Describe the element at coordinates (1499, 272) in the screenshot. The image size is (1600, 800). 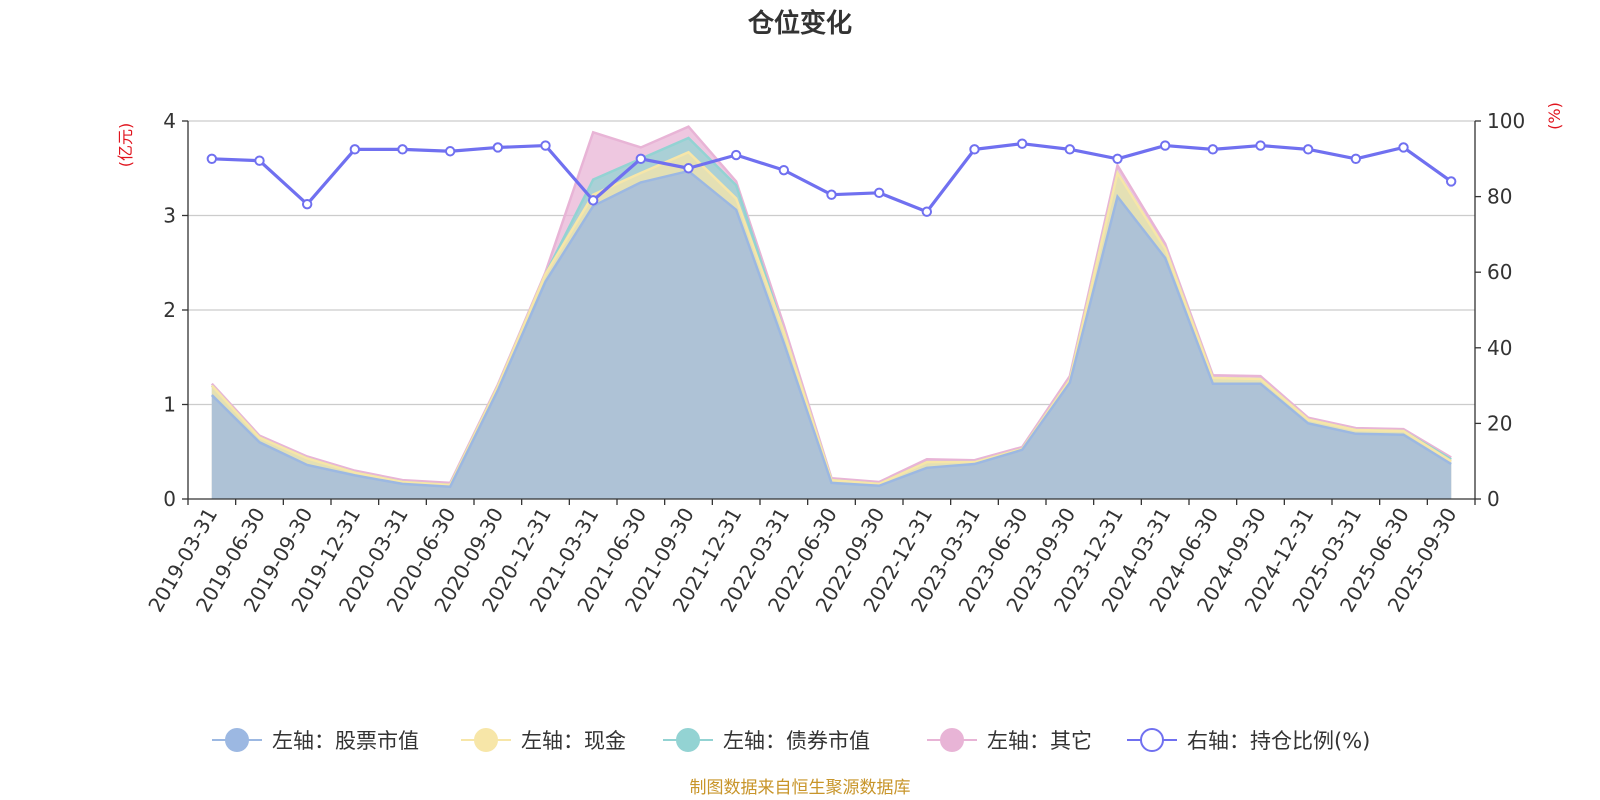
I see `right-axis-tick-label: 60` at that location.